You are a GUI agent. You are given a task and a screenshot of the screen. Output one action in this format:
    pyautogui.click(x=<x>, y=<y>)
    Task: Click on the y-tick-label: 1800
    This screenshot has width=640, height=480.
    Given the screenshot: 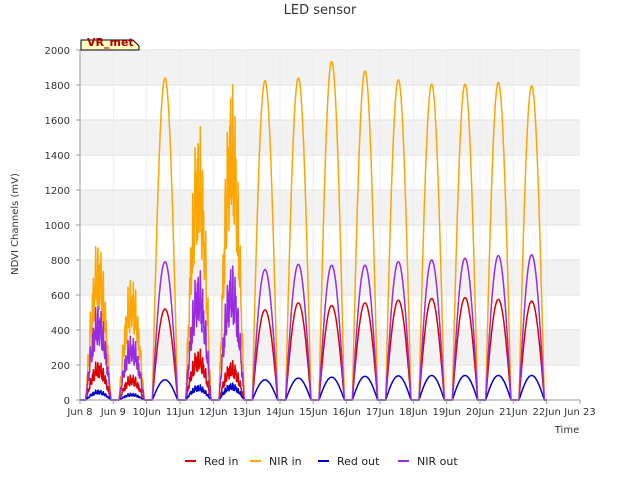 What is the action you would take?
    pyautogui.click(x=57, y=86)
    